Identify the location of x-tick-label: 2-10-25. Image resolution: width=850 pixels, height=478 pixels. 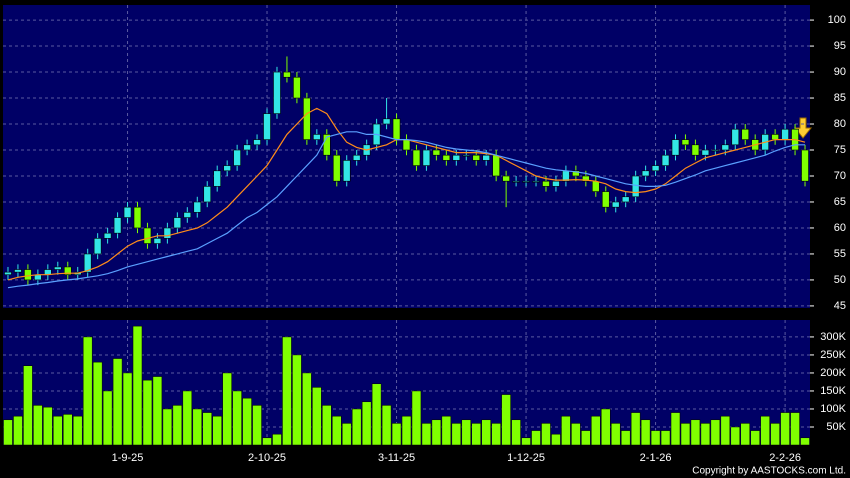
(267, 458).